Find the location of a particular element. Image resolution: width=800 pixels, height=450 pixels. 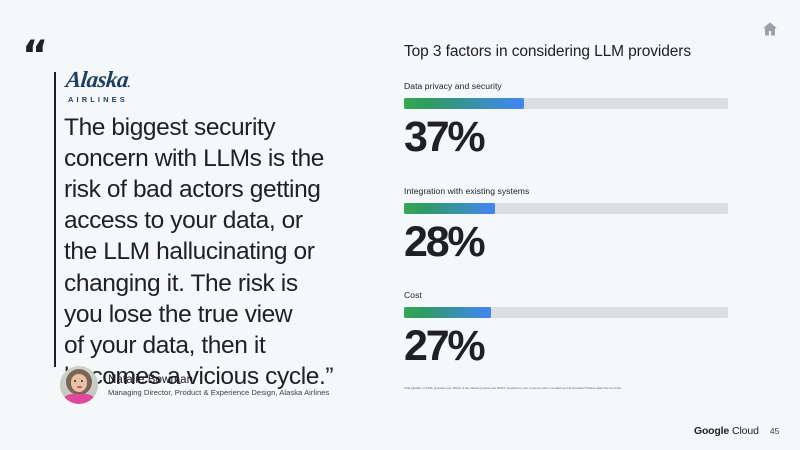

bar-group: Cost 27% is located at coordinates (569, 329).